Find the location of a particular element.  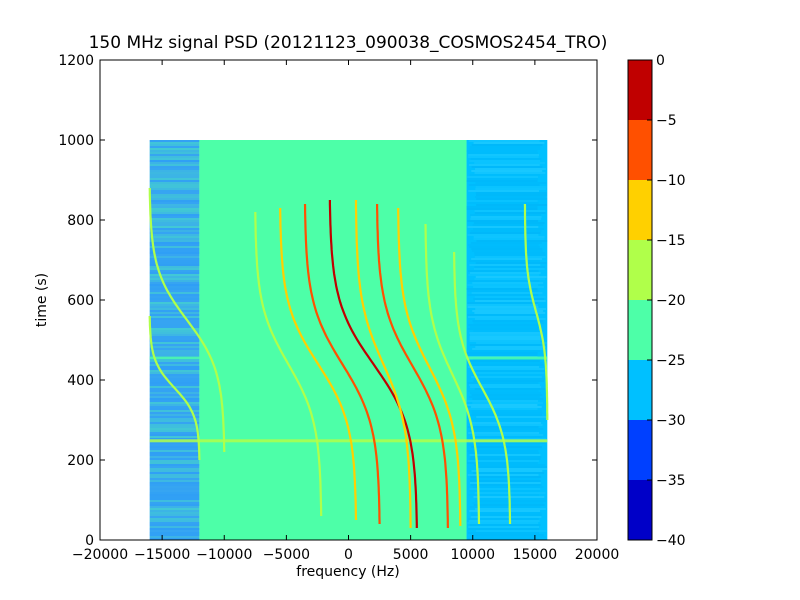

y-tick-label: 200 is located at coordinates (80, 461).